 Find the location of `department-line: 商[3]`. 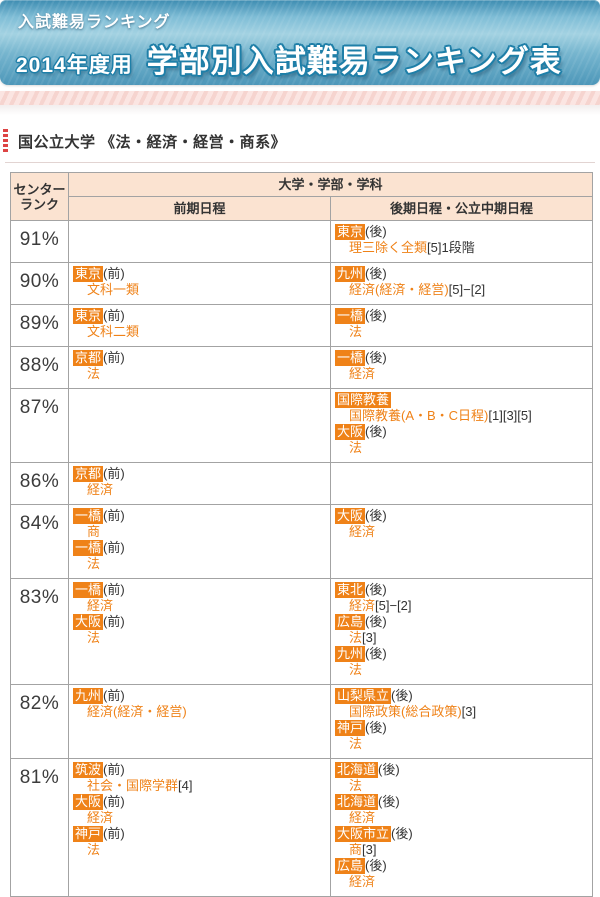

department-line: 商[3] is located at coordinates (461, 850).